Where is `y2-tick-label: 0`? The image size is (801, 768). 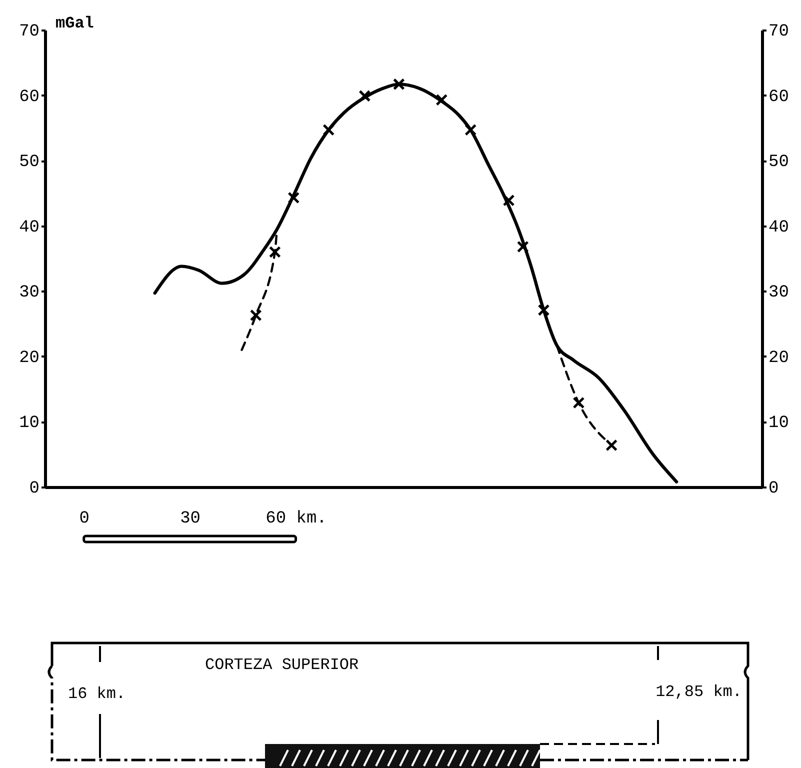 y2-tick-label: 0 is located at coordinates (773, 489).